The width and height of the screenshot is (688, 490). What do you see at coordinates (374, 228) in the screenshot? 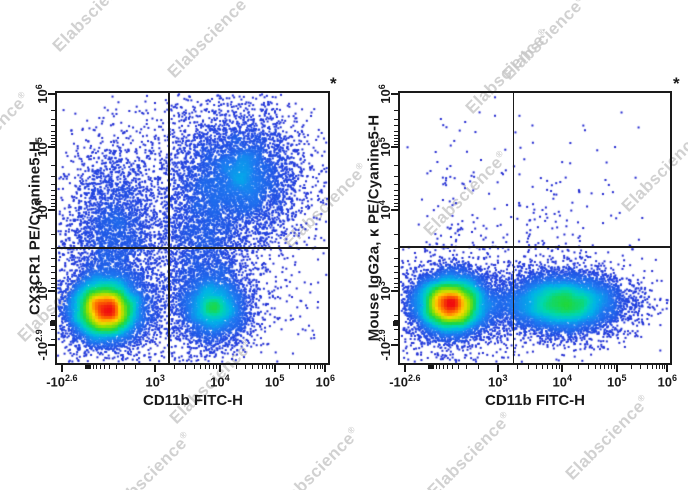
I see `right-y-axis-title: Mouse IgG2a, κ PE/Cyanine5-H` at bounding box center [374, 228].